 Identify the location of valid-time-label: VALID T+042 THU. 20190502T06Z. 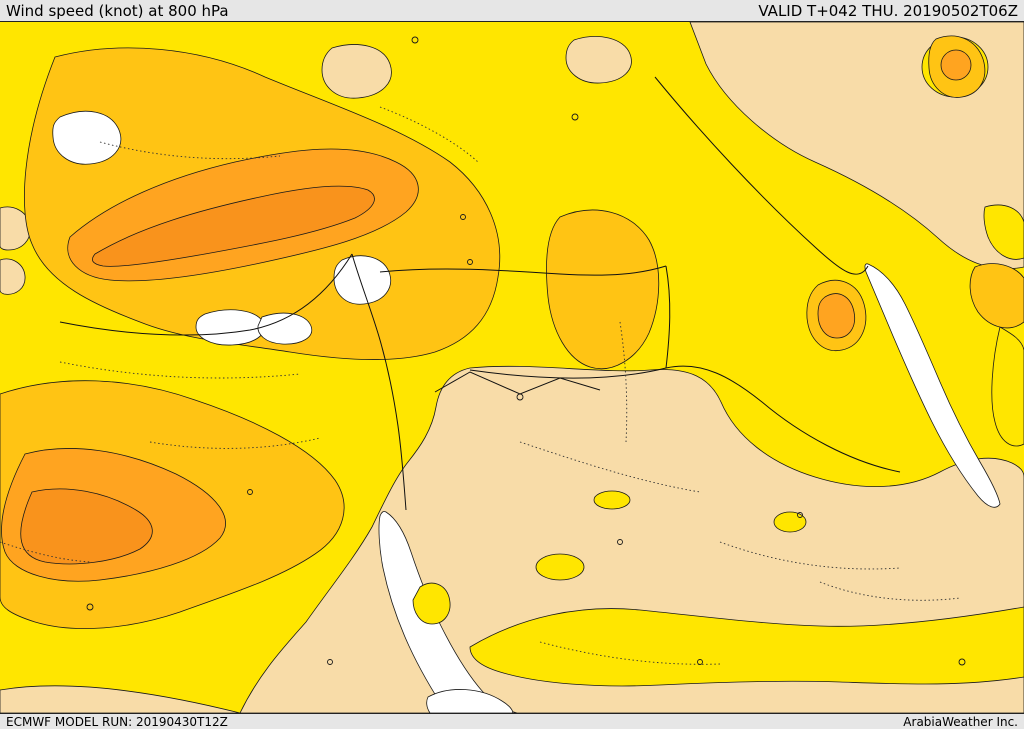
(888, 10).